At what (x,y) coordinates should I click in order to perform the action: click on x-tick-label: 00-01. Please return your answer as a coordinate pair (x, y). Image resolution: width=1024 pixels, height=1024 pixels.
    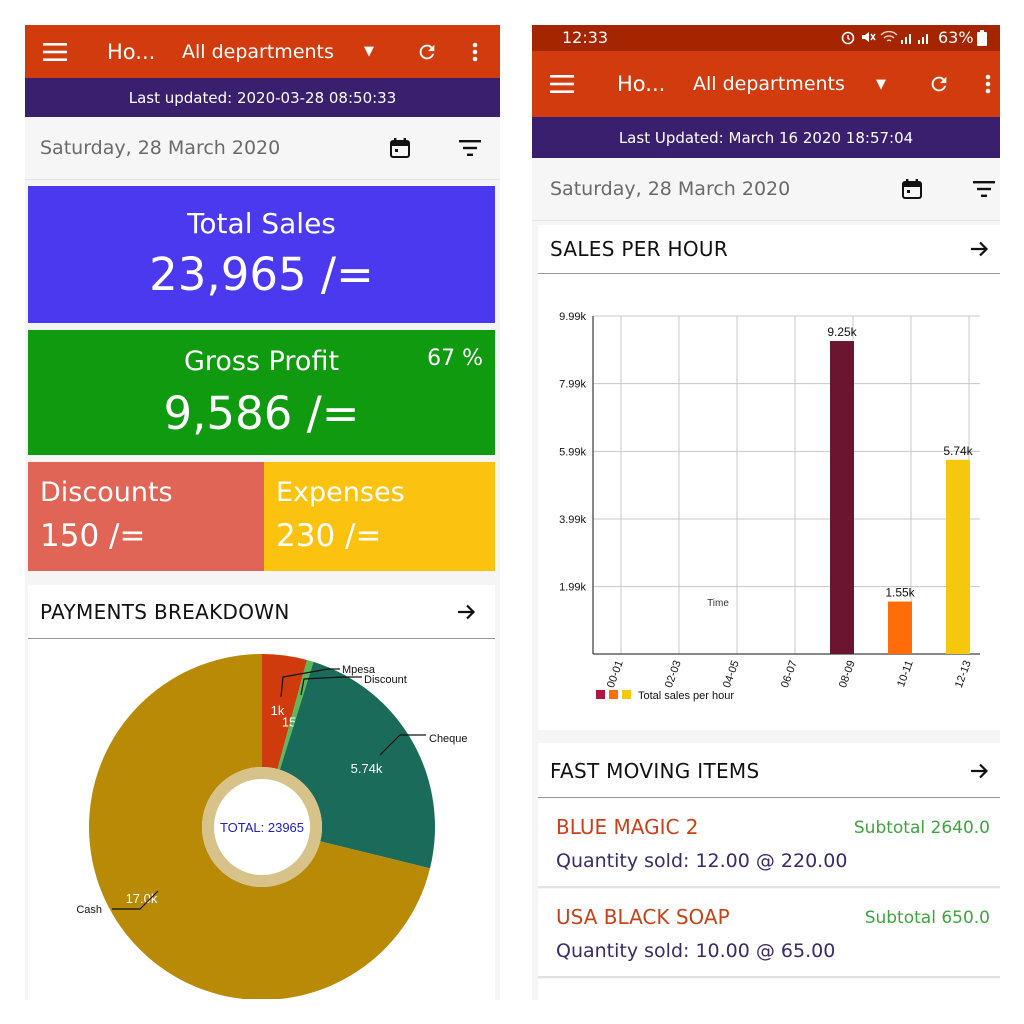
    Looking at the image, I should click on (615, 674).